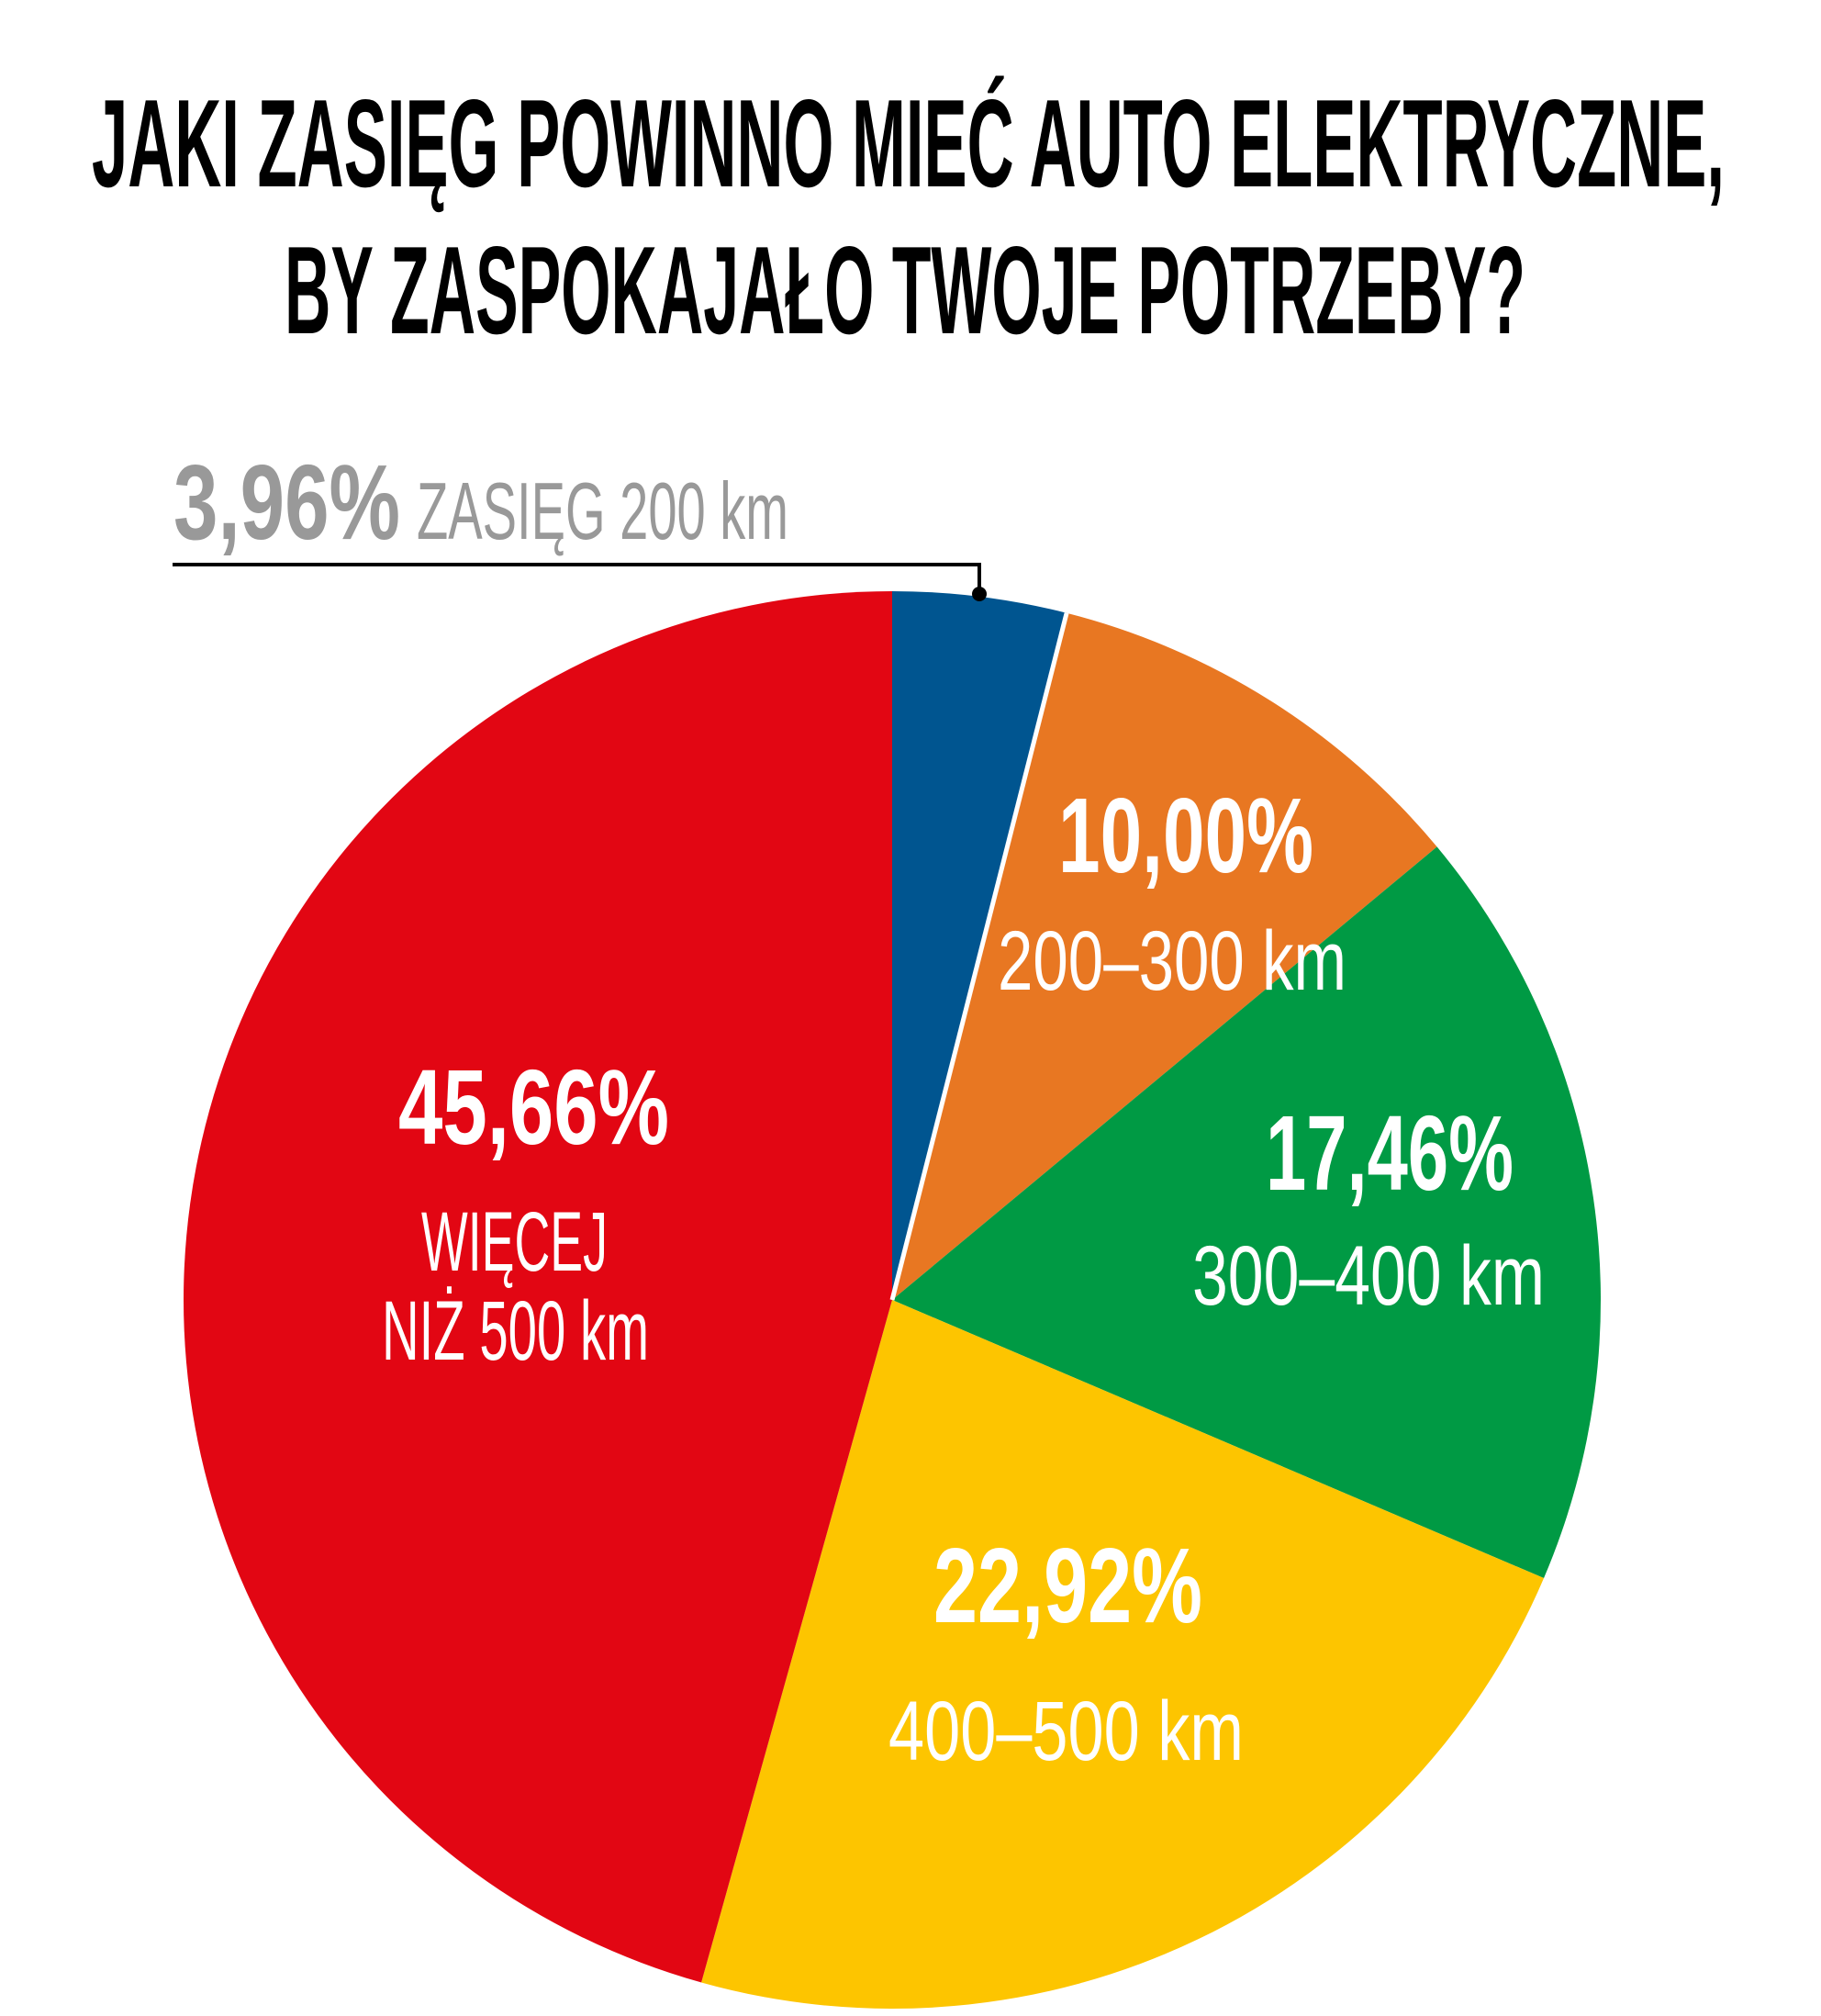 Image resolution: width=1821 pixels, height=2016 pixels. Describe the element at coordinates (516, 1331) in the screenshot. I see `slice-category-label-4-line-2: NIŻ 500 km` at that location.